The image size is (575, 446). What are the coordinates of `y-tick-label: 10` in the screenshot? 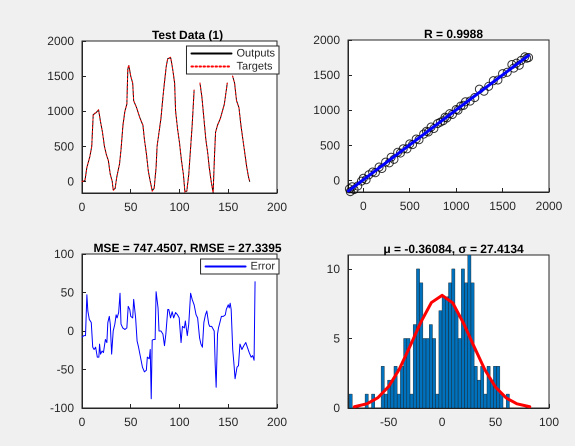 It's located at (333, 269).